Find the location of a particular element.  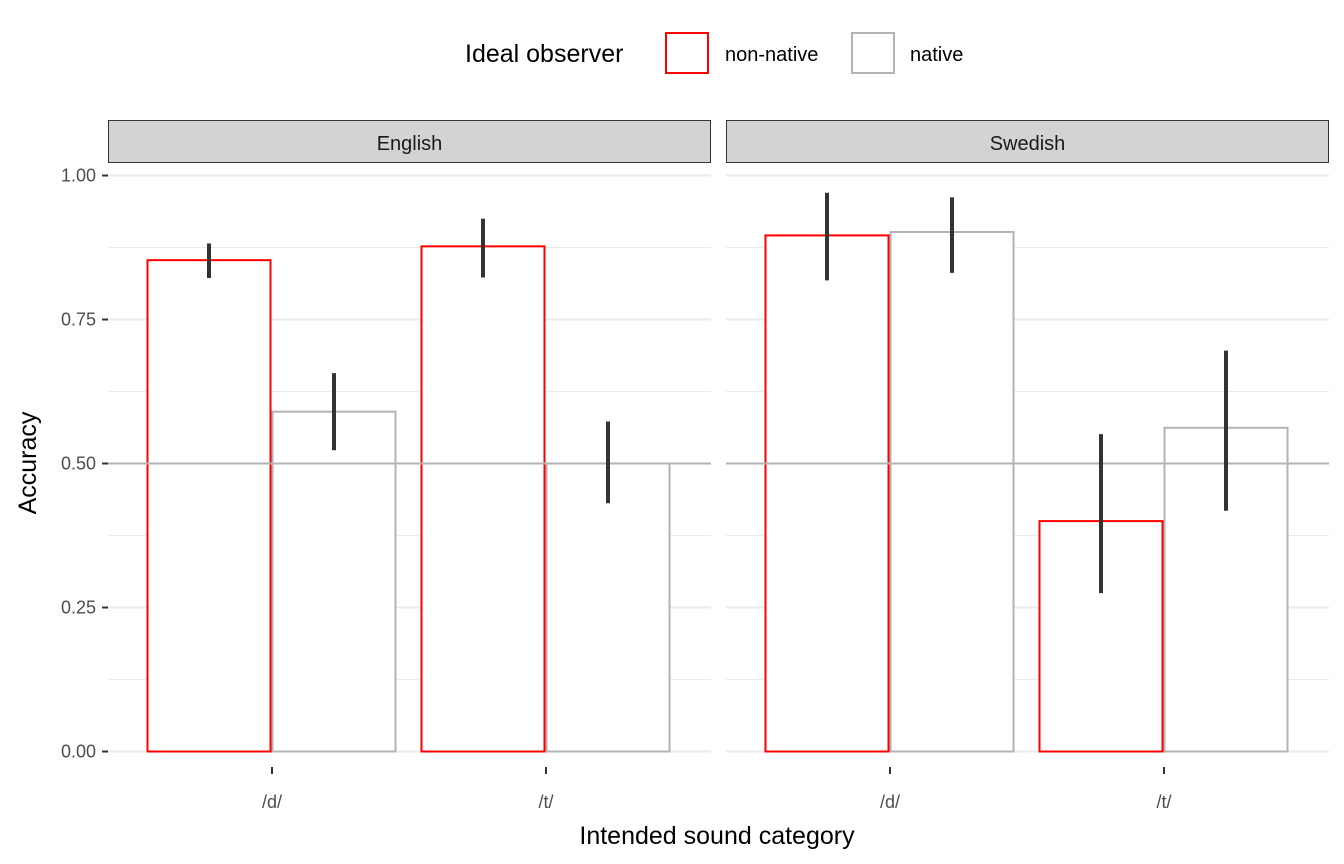

strip-label-english: English is located at coordinates (410, 144).